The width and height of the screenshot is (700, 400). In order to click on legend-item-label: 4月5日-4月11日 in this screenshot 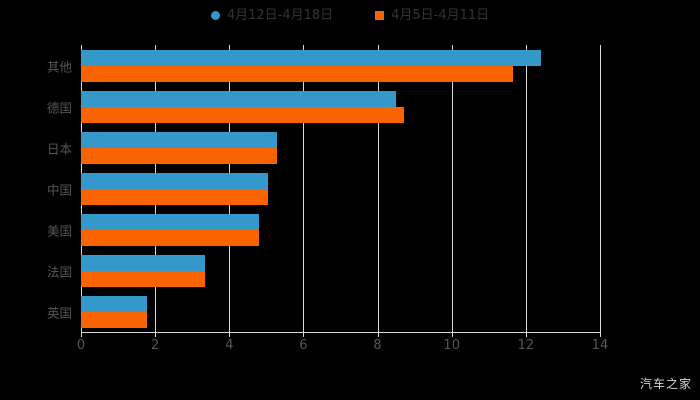, I will do `click(440, 15)`.